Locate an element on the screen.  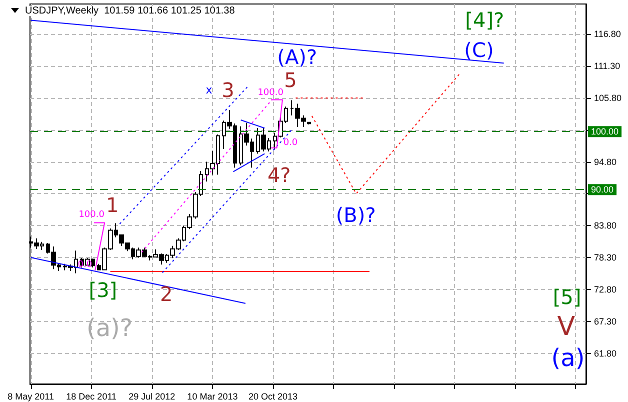
ref-line-label: 100.00 is located at coordinates (605, 131).